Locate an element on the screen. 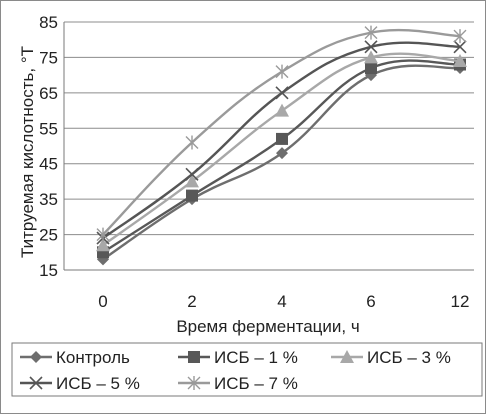 The height and width of the screenshot is (414, 486). y-tick-label: 45 is located at coordinates (48, 164).